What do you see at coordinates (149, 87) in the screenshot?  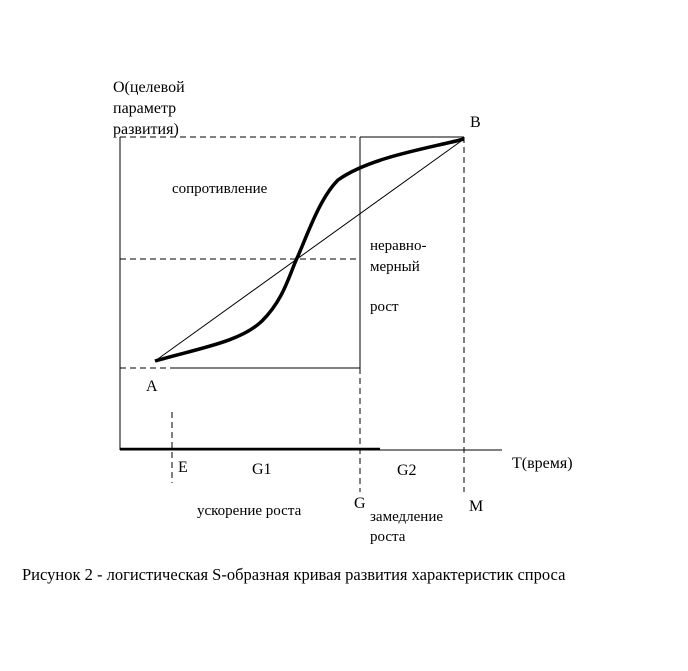 I see `y-axis-label-line-1: O(целевой` at bounding box center [149, 87].